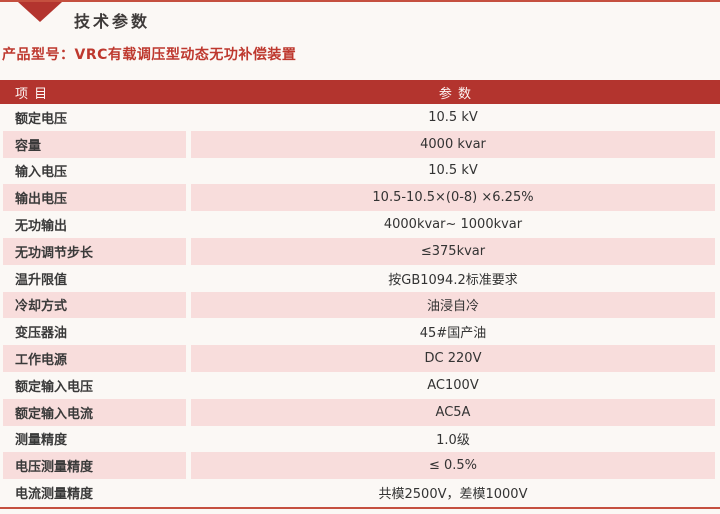  I want to click on ribbon-triangle-icon, so click(40, 12).